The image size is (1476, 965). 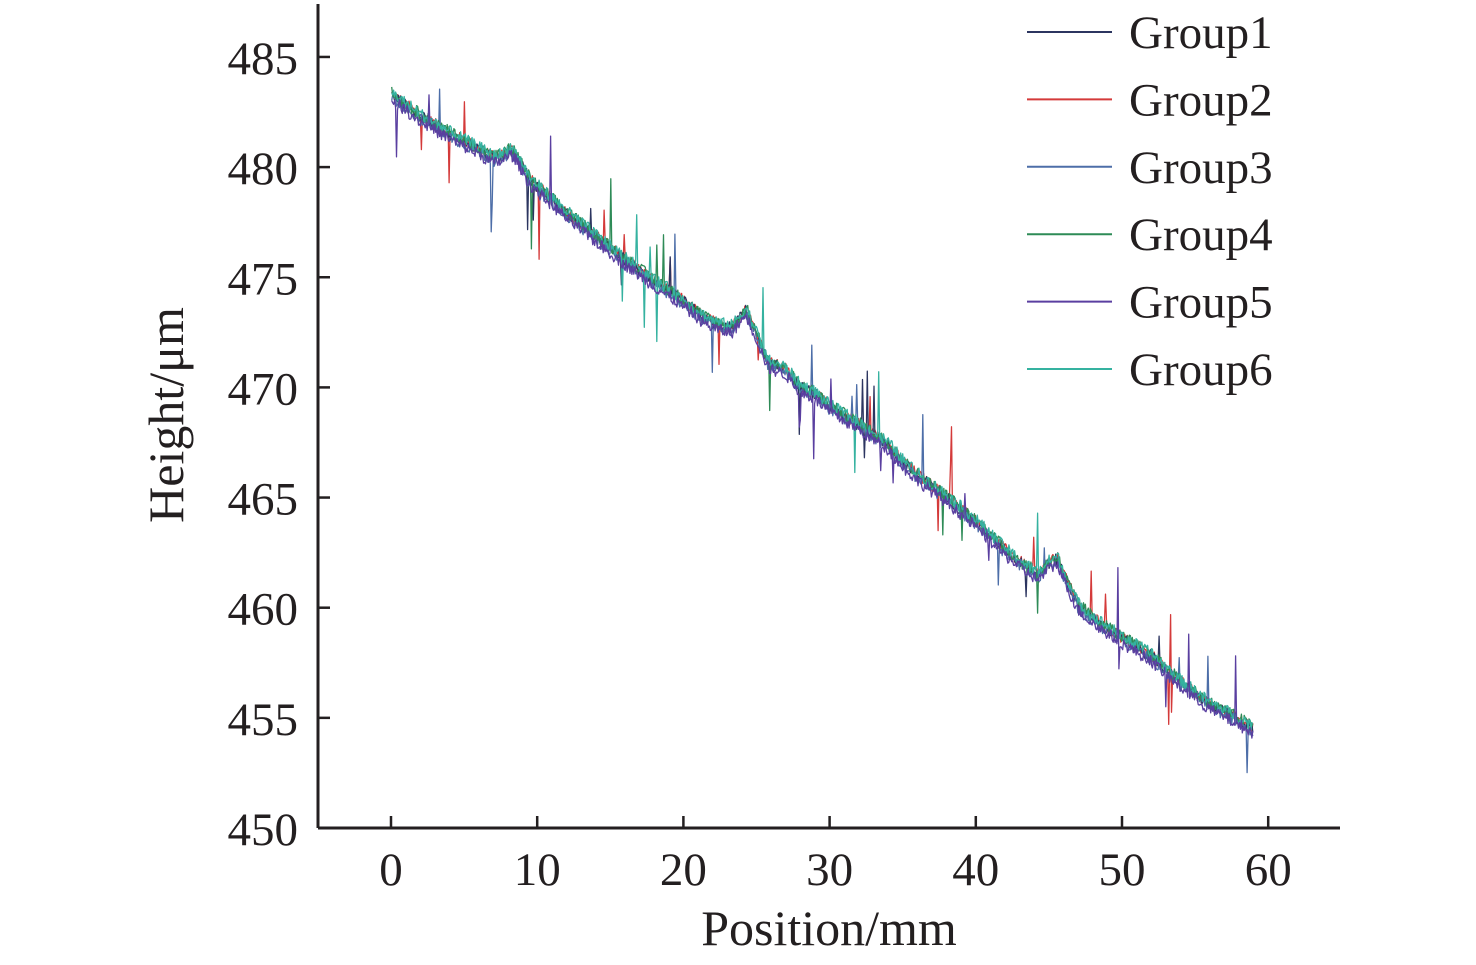 I want to click on y-tick-label: 480, so click(x=263, y=169).